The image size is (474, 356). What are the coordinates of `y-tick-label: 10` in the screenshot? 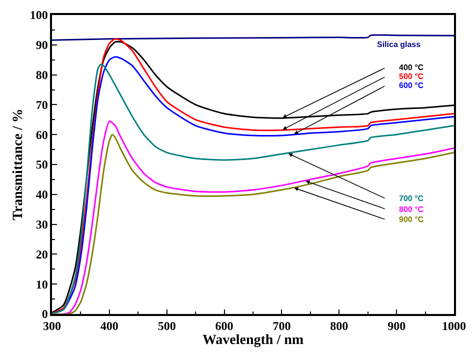 It's located at (42, 284).